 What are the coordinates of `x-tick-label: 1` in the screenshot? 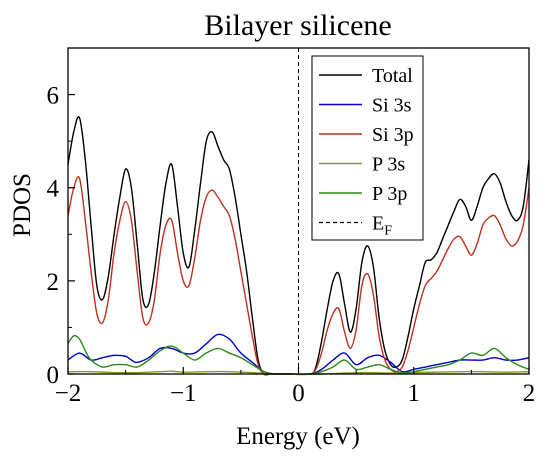 It's located at (414, 393).